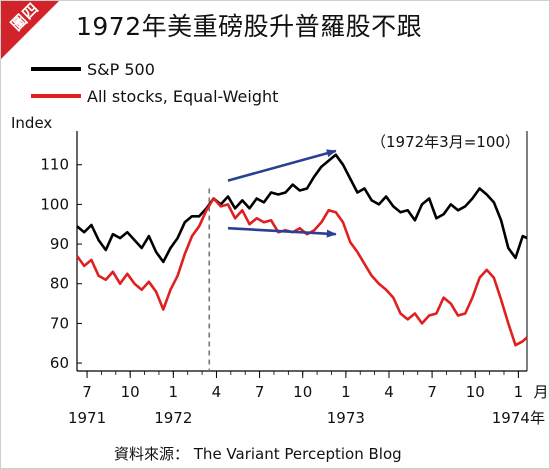  I want to click on x-year-label: 1974年, so click(518, 418).